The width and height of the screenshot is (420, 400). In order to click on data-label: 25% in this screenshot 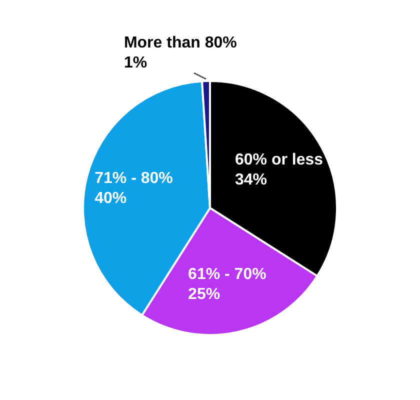, I will do `click(204, 295)`.